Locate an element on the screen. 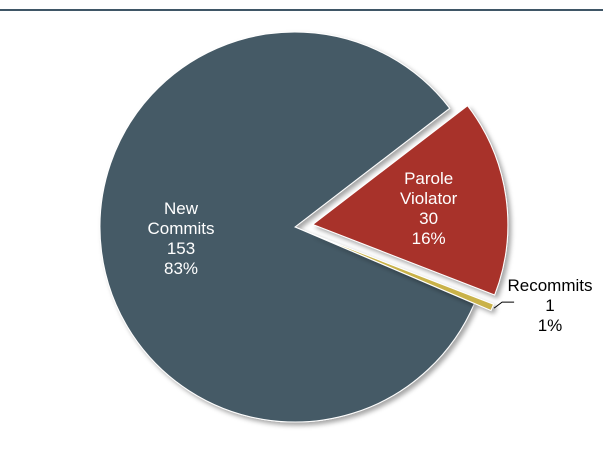  slice-label-line: New is located at coordinates (181, 208).